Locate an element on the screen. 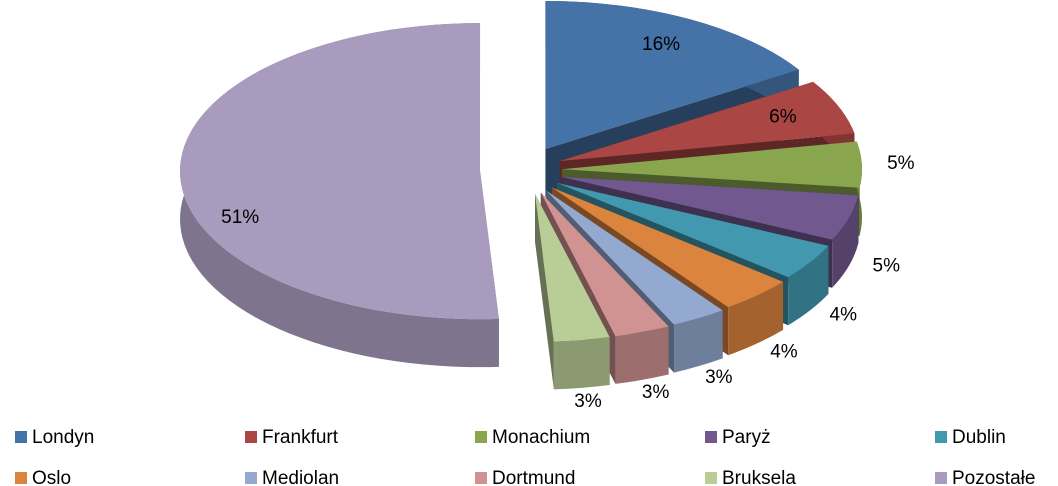 Image resolution: width=1058 pixels, height=486 pixels. legend-label: Londyn is located at coordinates (63, 437).